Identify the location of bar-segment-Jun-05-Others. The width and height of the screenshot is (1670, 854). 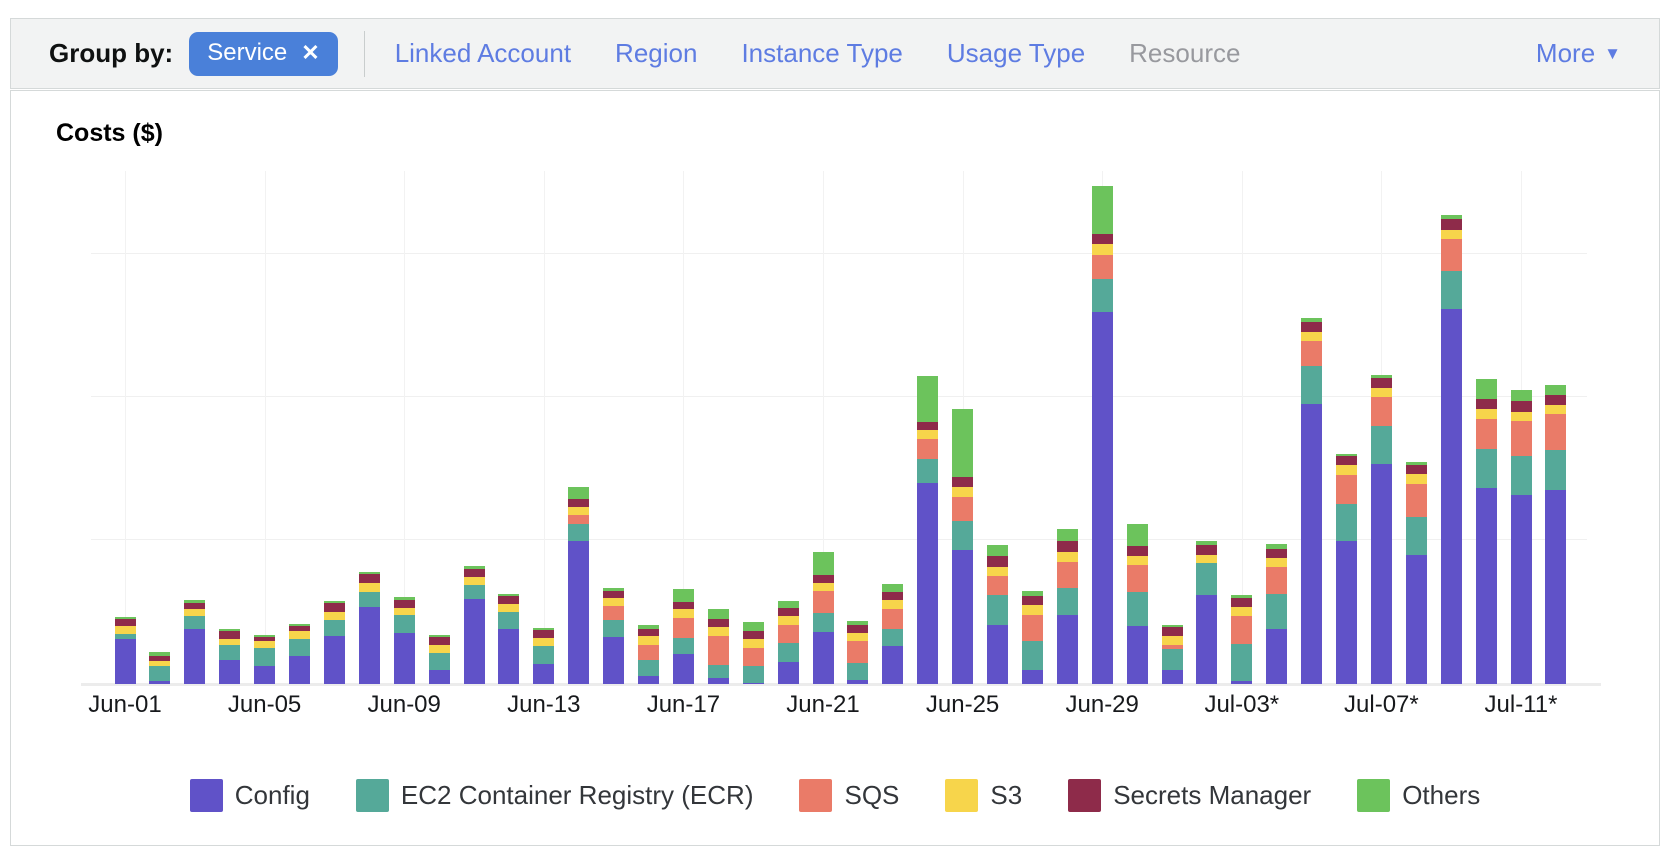
(265, 636).